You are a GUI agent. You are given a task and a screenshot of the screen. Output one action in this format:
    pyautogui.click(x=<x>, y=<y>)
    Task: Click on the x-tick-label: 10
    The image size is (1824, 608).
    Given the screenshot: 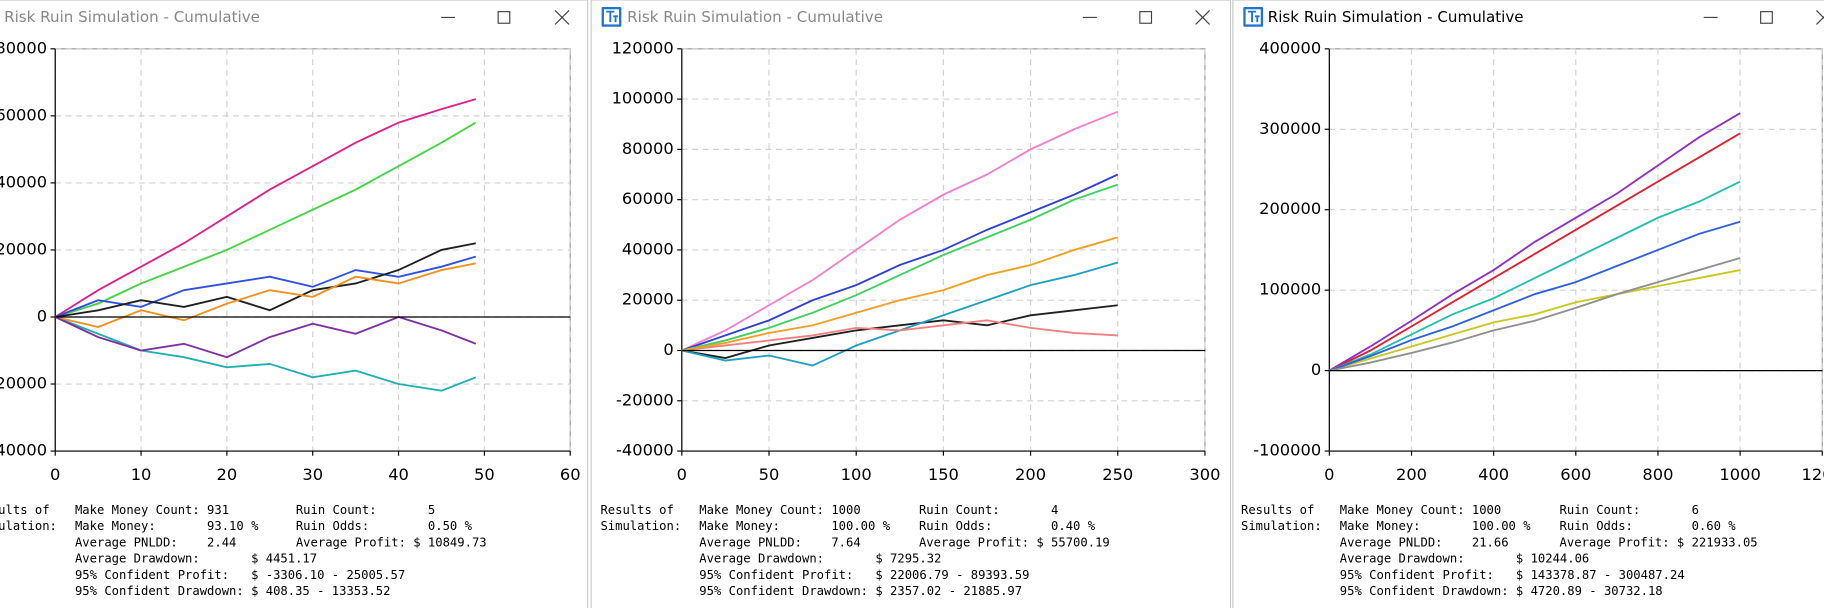 What is the action you would take?
    pyautogui.click(x=141, y=474)
    